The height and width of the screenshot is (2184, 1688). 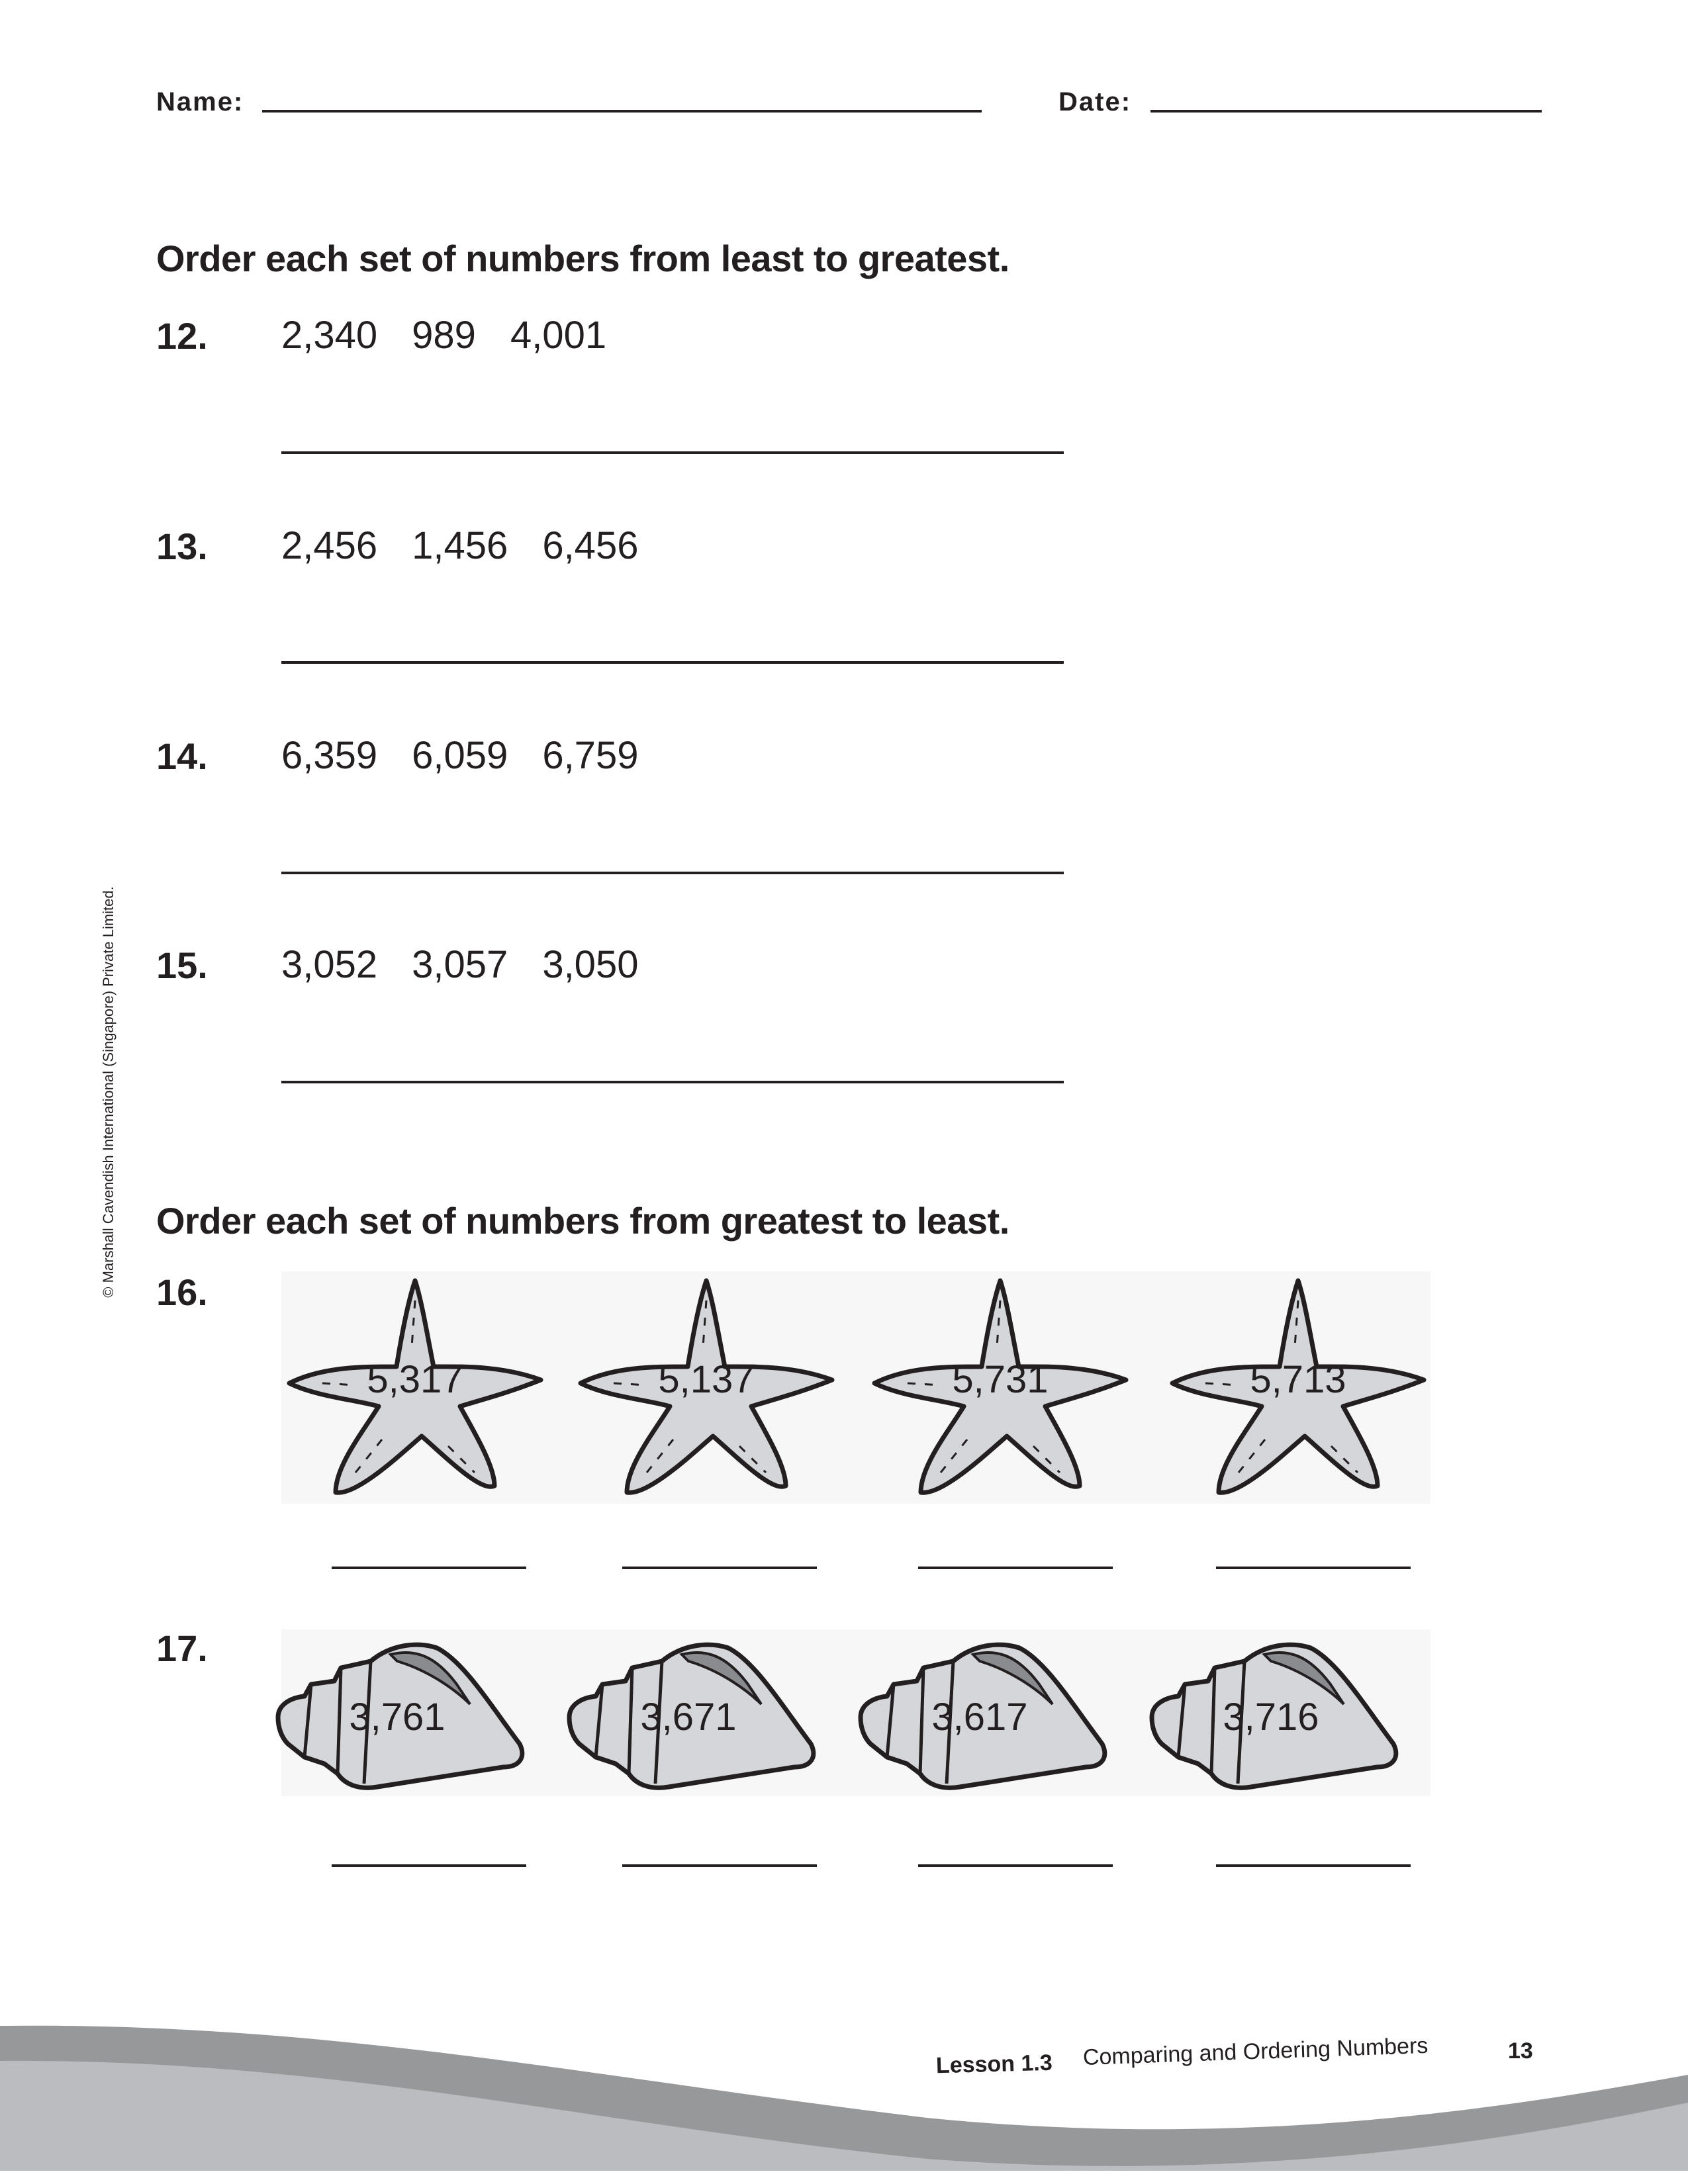 What do you see at coordinates (706, 1379) in the screenshot?
I see `number-value: 5,137` at bounding box center [706, 1379].